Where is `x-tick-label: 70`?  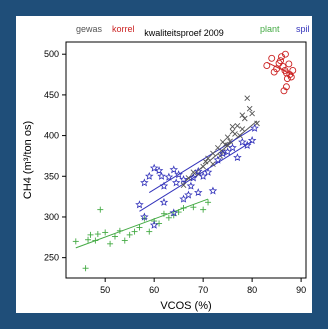
x-tick-label: 70 is located at coordinates (203, 290).